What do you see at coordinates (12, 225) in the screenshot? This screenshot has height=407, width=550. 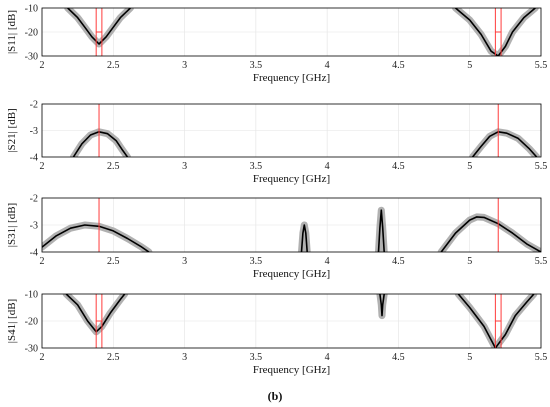 I see `y-axis-label: |S31| [dB]` at bounding box center [12, 225].